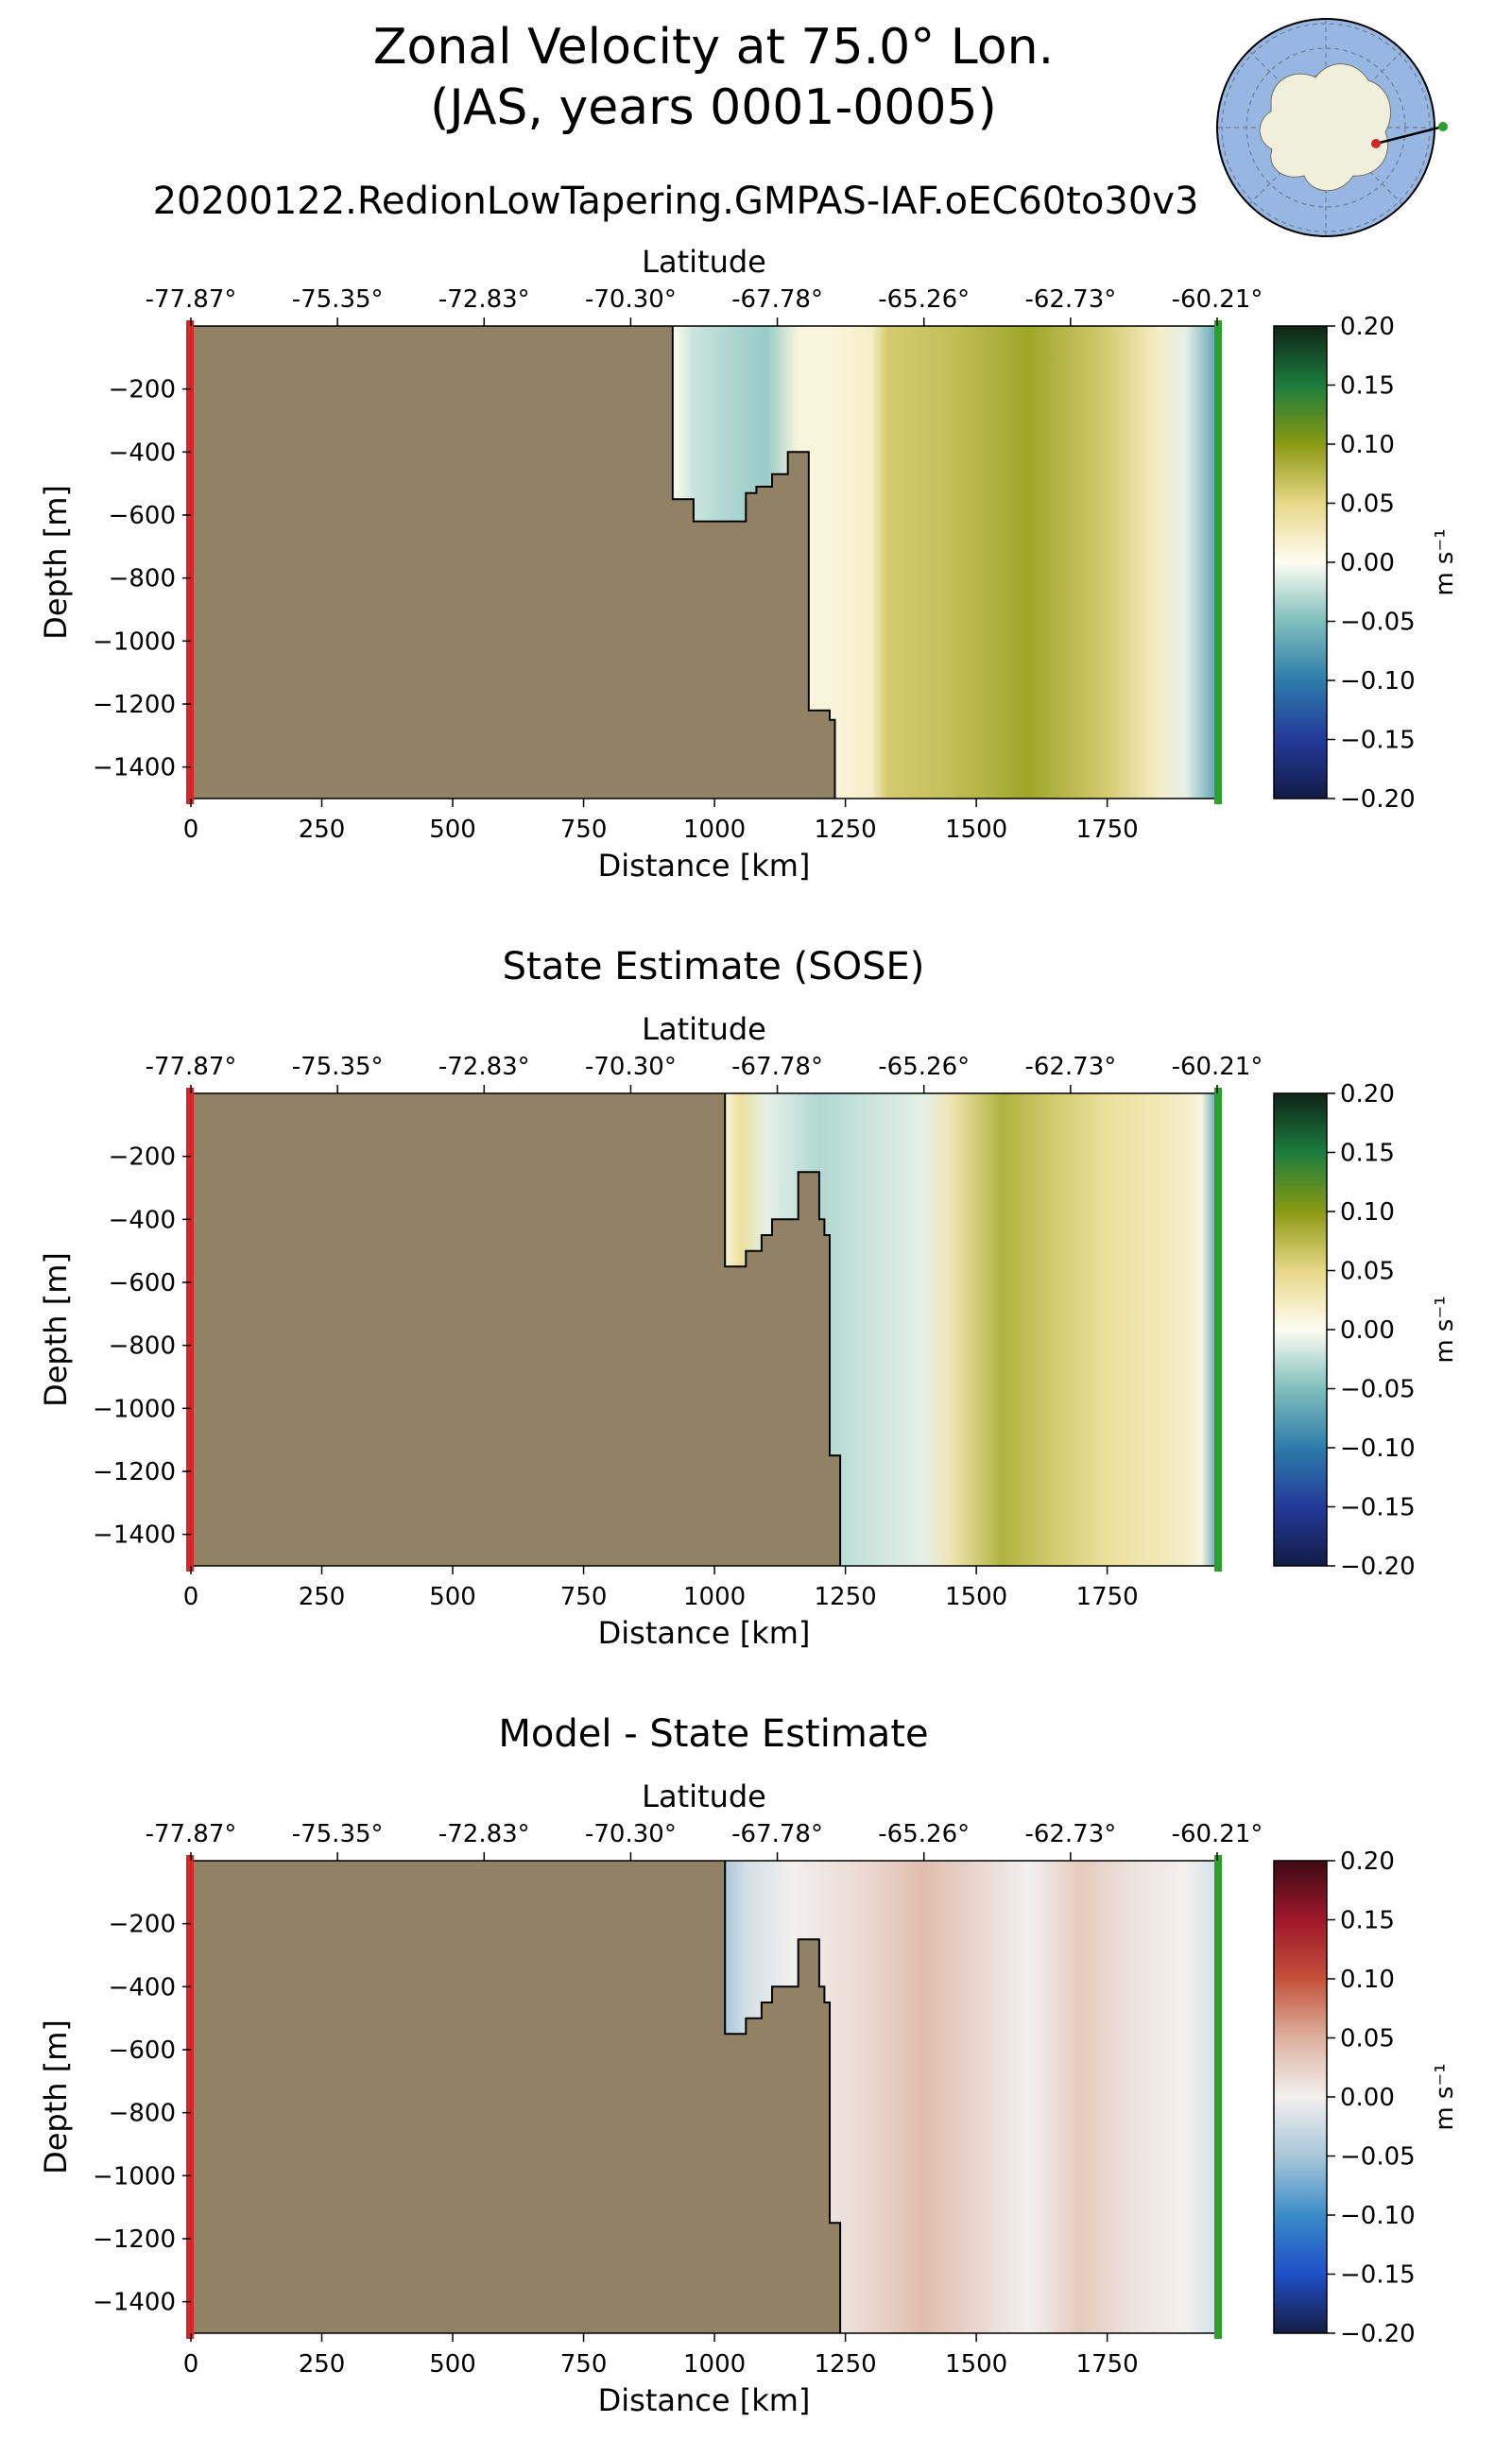  What do you see at coordinates (1378, 2334) in the screenshot?
I see `colorbar-tick-label: −0.20` at bounding box center [1378, 2334].